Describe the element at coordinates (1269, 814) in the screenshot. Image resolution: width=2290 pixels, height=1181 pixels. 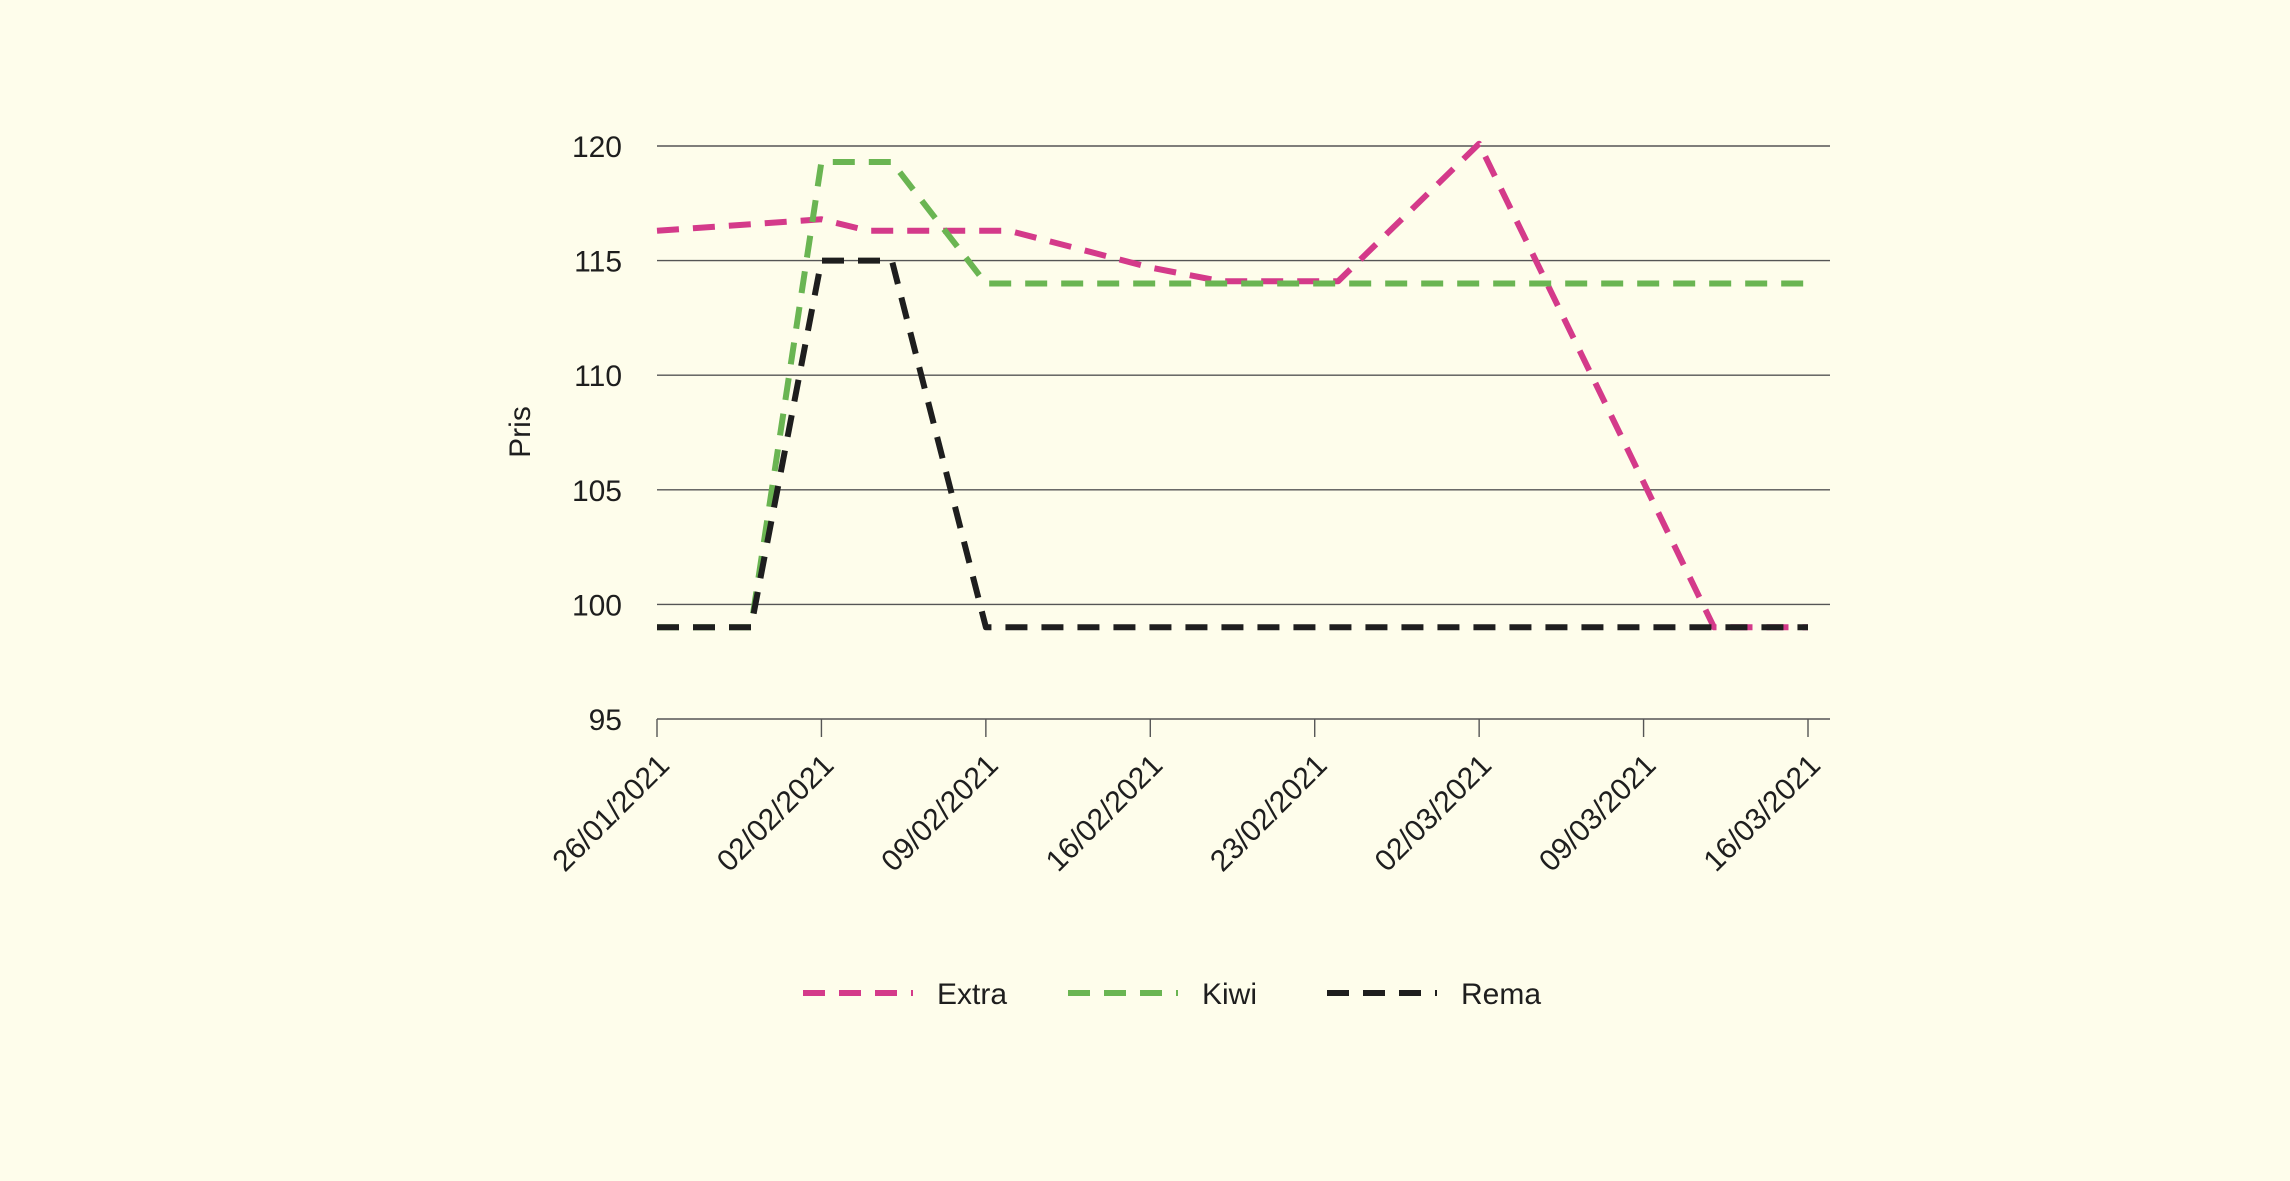
I see `x-tick-label: 23/02/2021` at that location.